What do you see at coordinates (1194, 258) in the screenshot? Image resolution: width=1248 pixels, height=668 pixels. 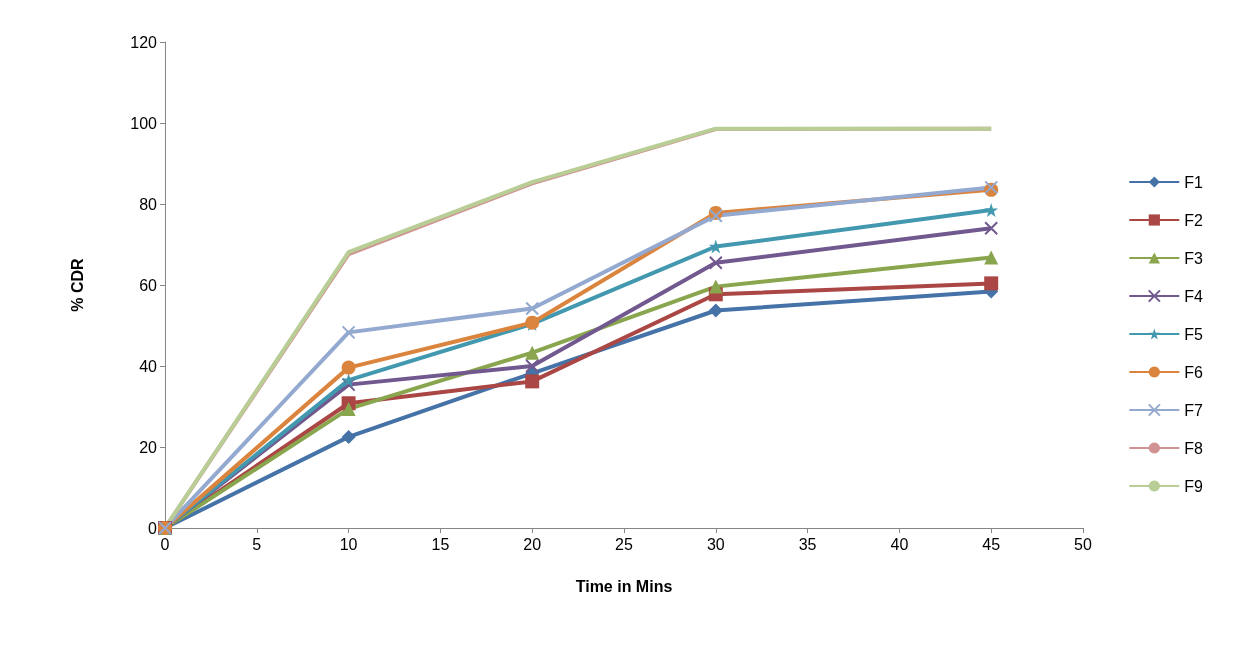 I see `legend-label: F3` at bounding box center [1194, 258].